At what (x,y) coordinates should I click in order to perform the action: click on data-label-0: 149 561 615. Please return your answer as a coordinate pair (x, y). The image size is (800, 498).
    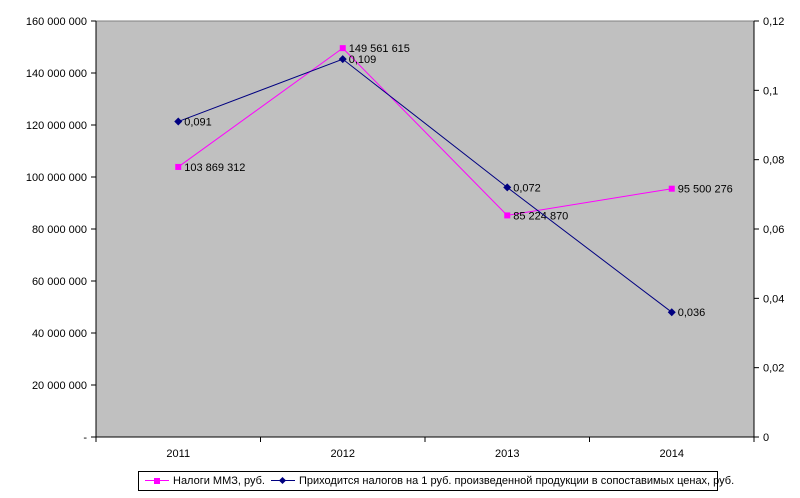
    Looking at the image, I should click on (379, 49).